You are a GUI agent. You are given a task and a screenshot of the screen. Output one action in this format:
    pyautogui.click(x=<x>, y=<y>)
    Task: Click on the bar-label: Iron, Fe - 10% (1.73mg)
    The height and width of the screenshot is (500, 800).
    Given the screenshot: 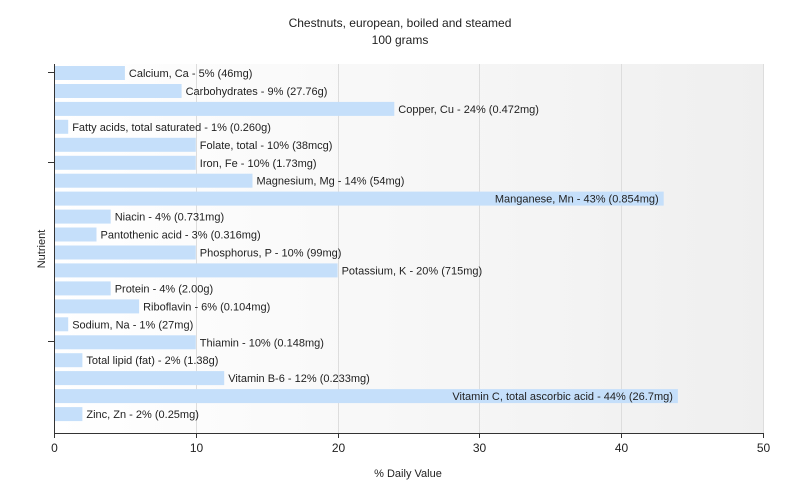 What is the action you would take?
    pyautogui.click(x=258, y=164)
    